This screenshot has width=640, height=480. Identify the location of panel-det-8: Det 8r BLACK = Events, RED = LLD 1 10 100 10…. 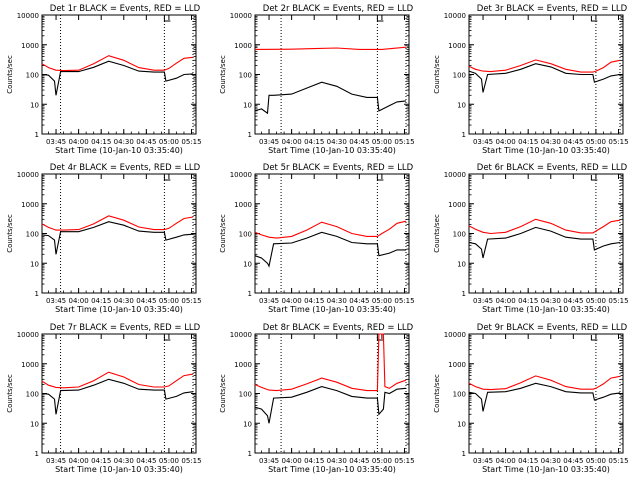
(317, 398).